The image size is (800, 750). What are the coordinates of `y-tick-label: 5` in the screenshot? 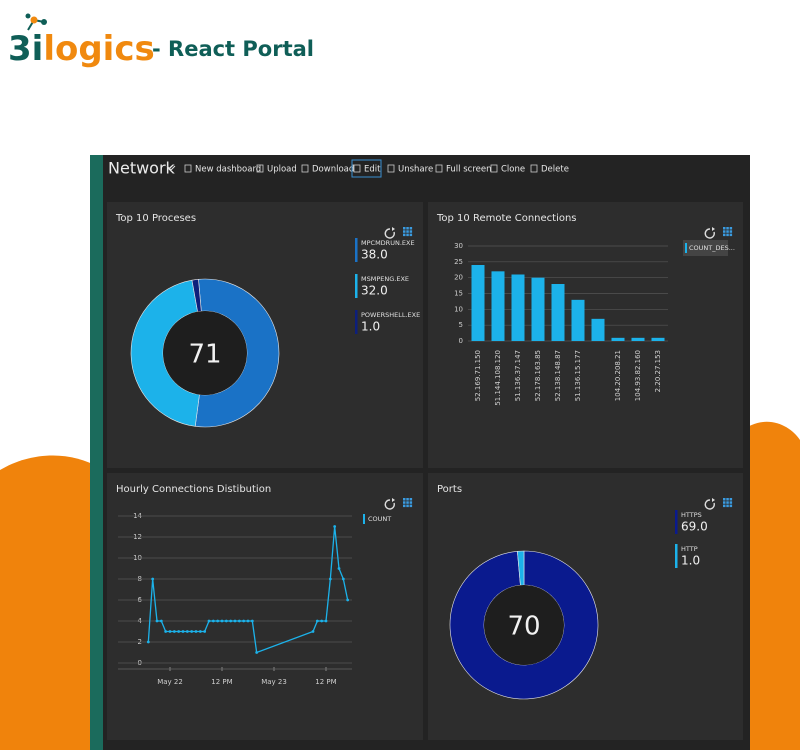 It's located at (461, 325).